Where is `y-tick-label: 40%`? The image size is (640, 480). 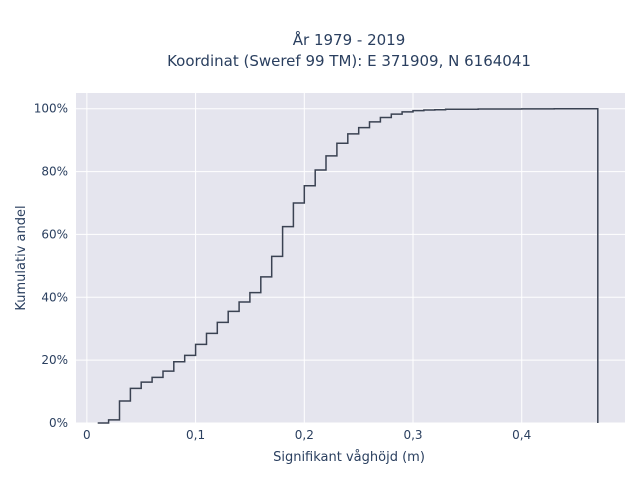 y-tick-label: 40% is located at coordinates (54, 297).